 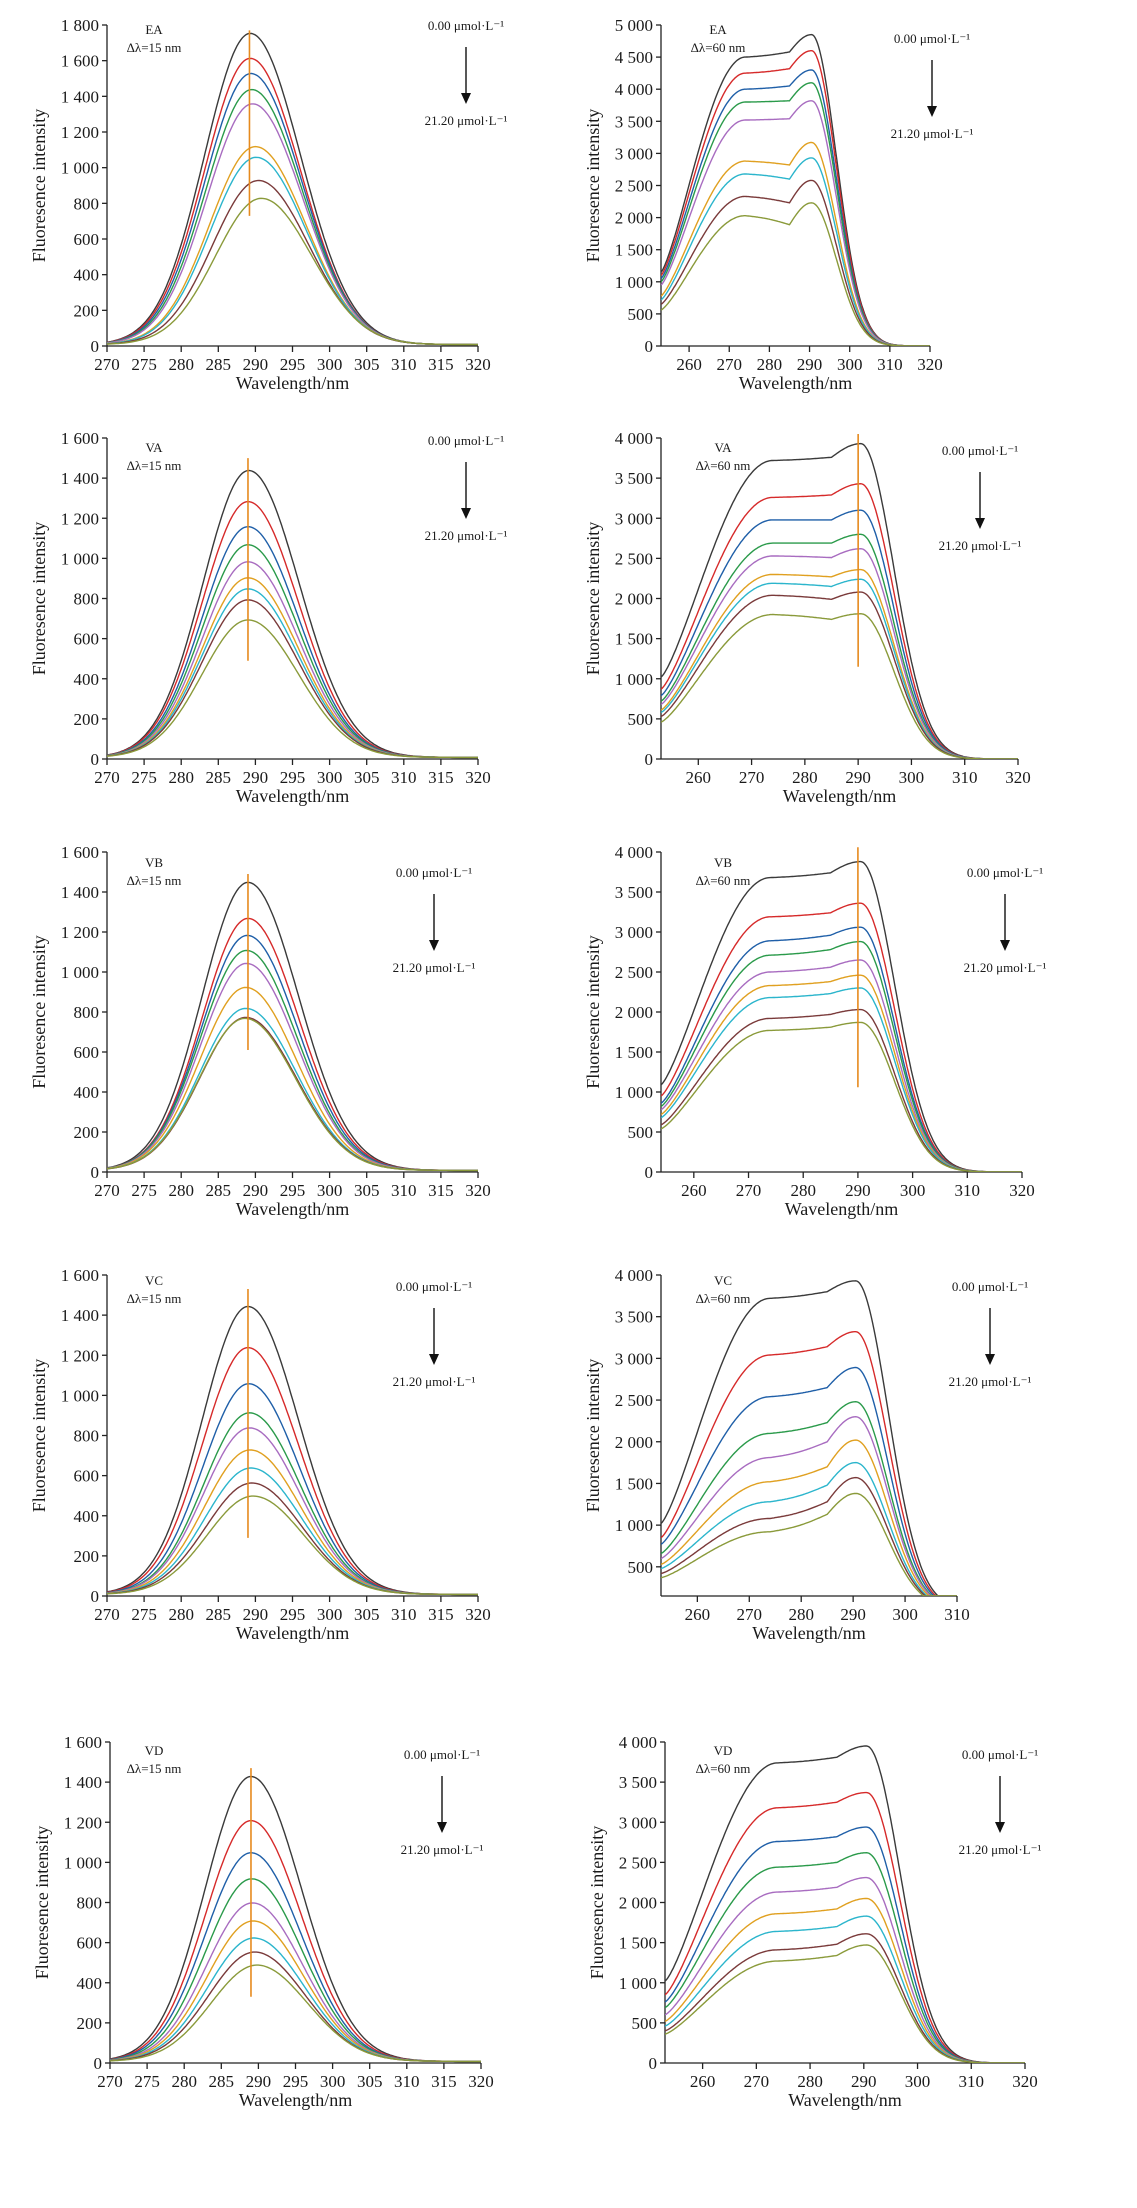 What do you see at coordinates (634, 57) in the screenshot?
I see `y-tick-label: 4 500` at bounding box center [634, 57].